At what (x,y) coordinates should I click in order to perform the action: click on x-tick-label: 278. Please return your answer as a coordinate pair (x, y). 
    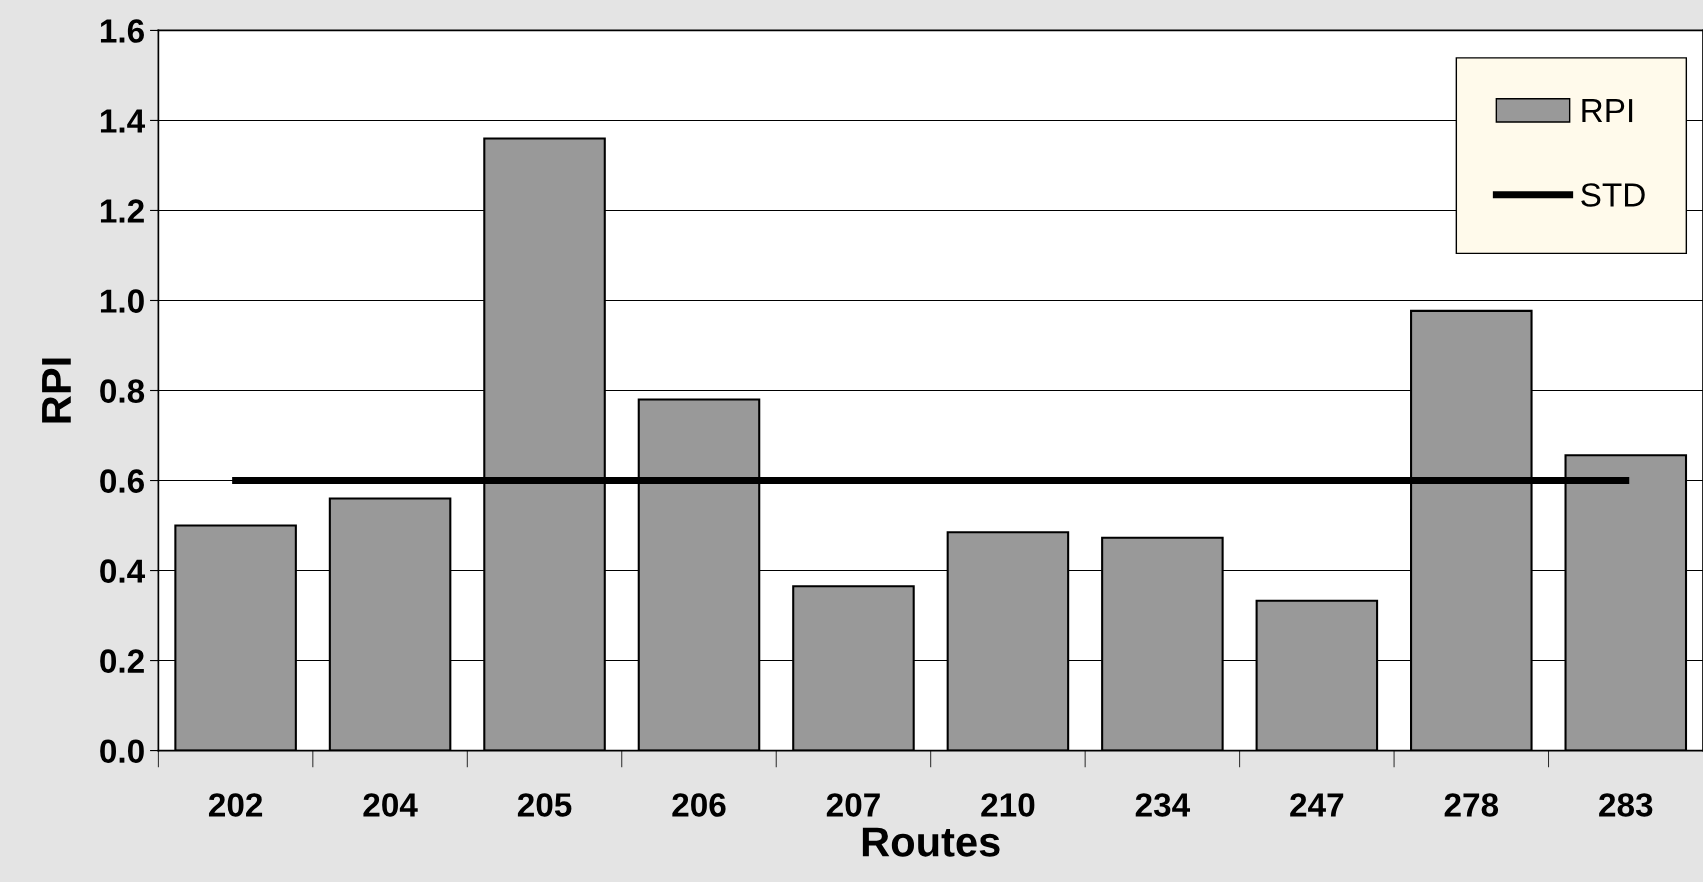
    Looking at the image, I should click on (1471, 805).